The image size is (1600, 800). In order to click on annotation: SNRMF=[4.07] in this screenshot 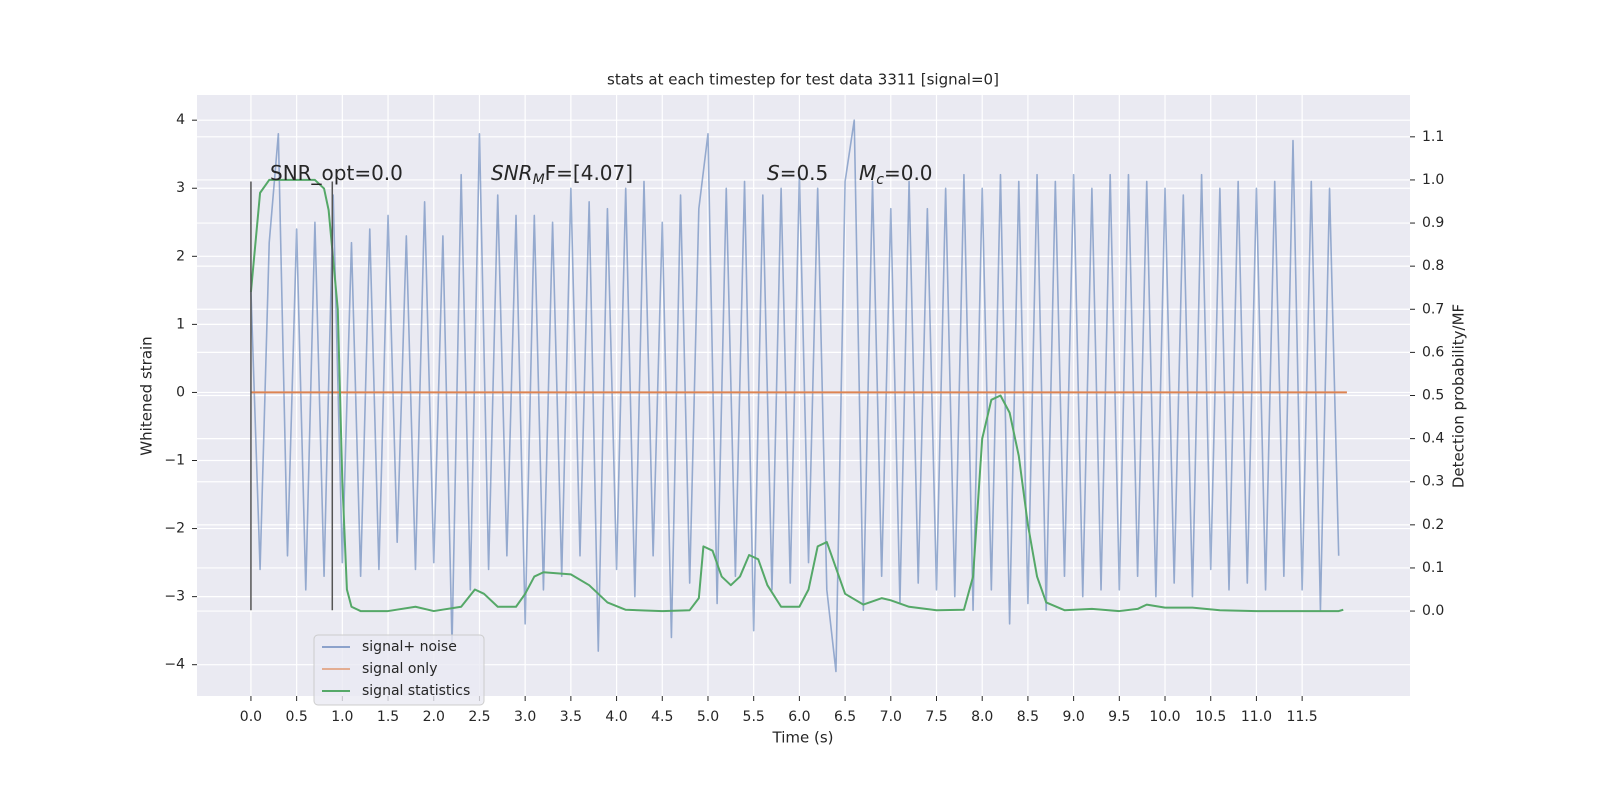, I will do `click(562, 175)`.